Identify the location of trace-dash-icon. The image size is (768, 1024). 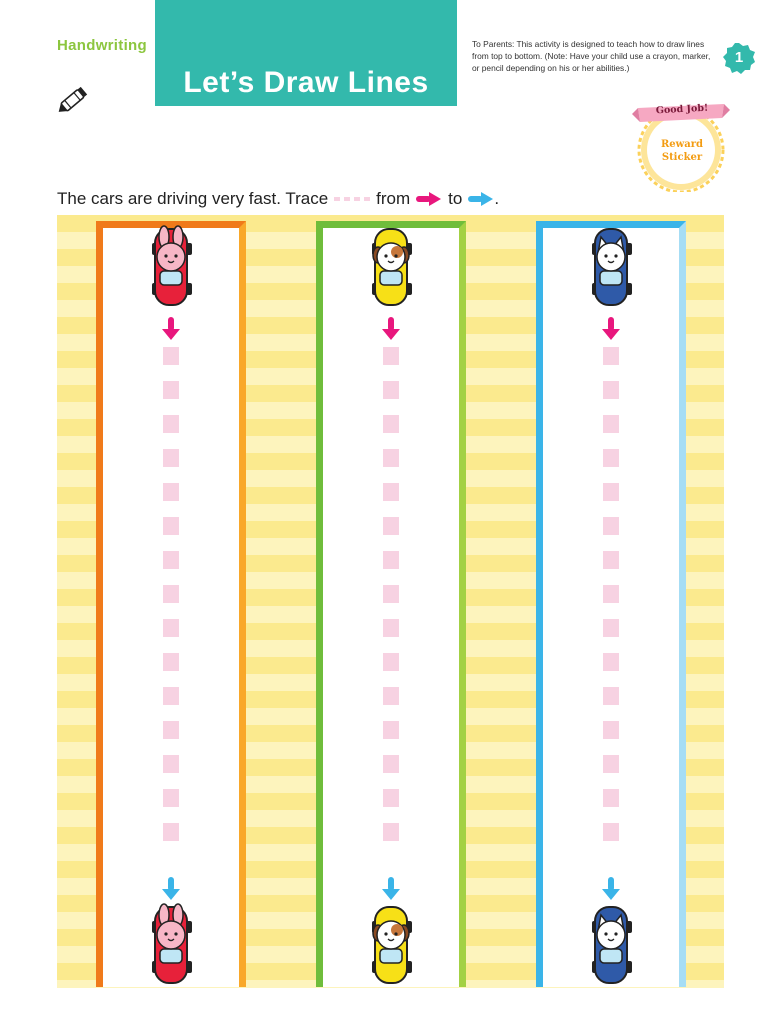
(352, 199).